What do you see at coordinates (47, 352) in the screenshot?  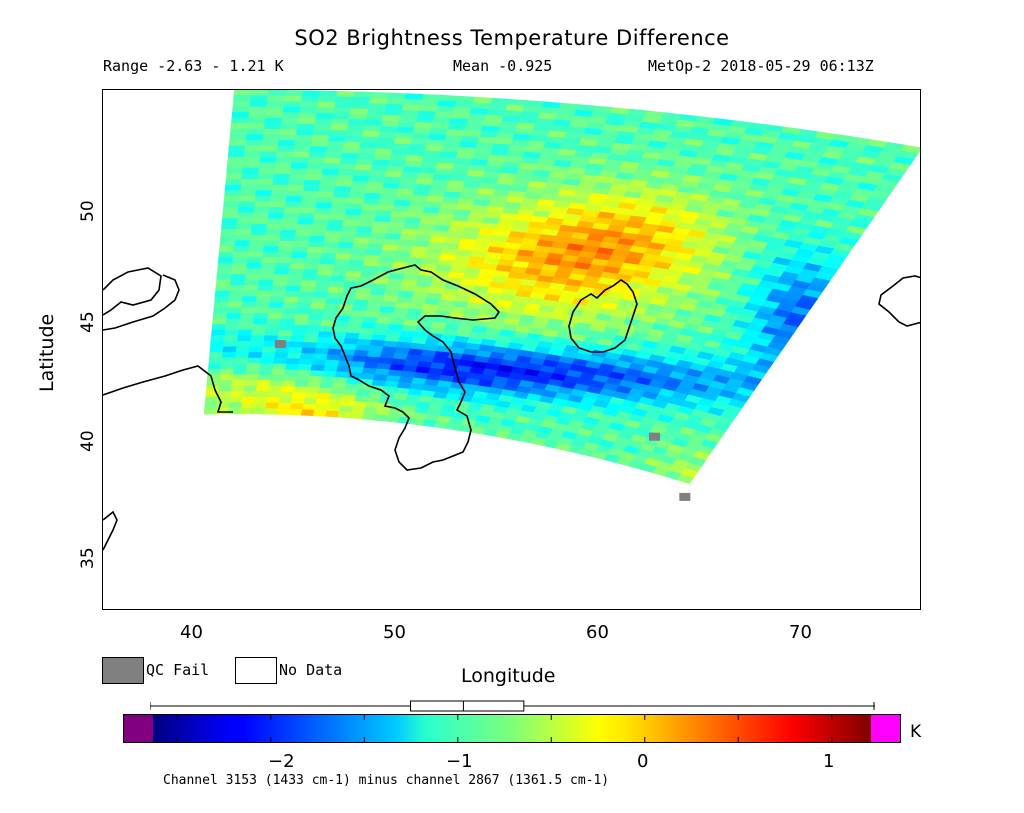 I see `y-axis-label: Latitude` at bounding box center [47, 352].